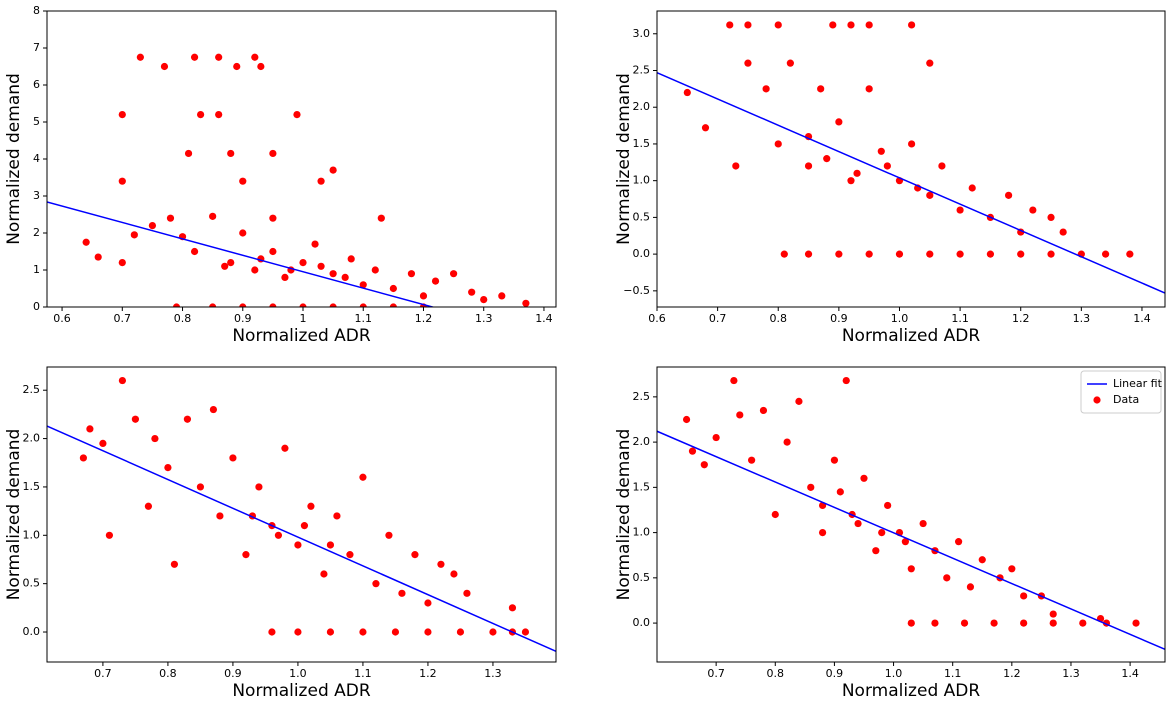 The width and height of the screenshot is (1172, 706). I want to click on y-tick-label: 3.0, so click(642, 33).